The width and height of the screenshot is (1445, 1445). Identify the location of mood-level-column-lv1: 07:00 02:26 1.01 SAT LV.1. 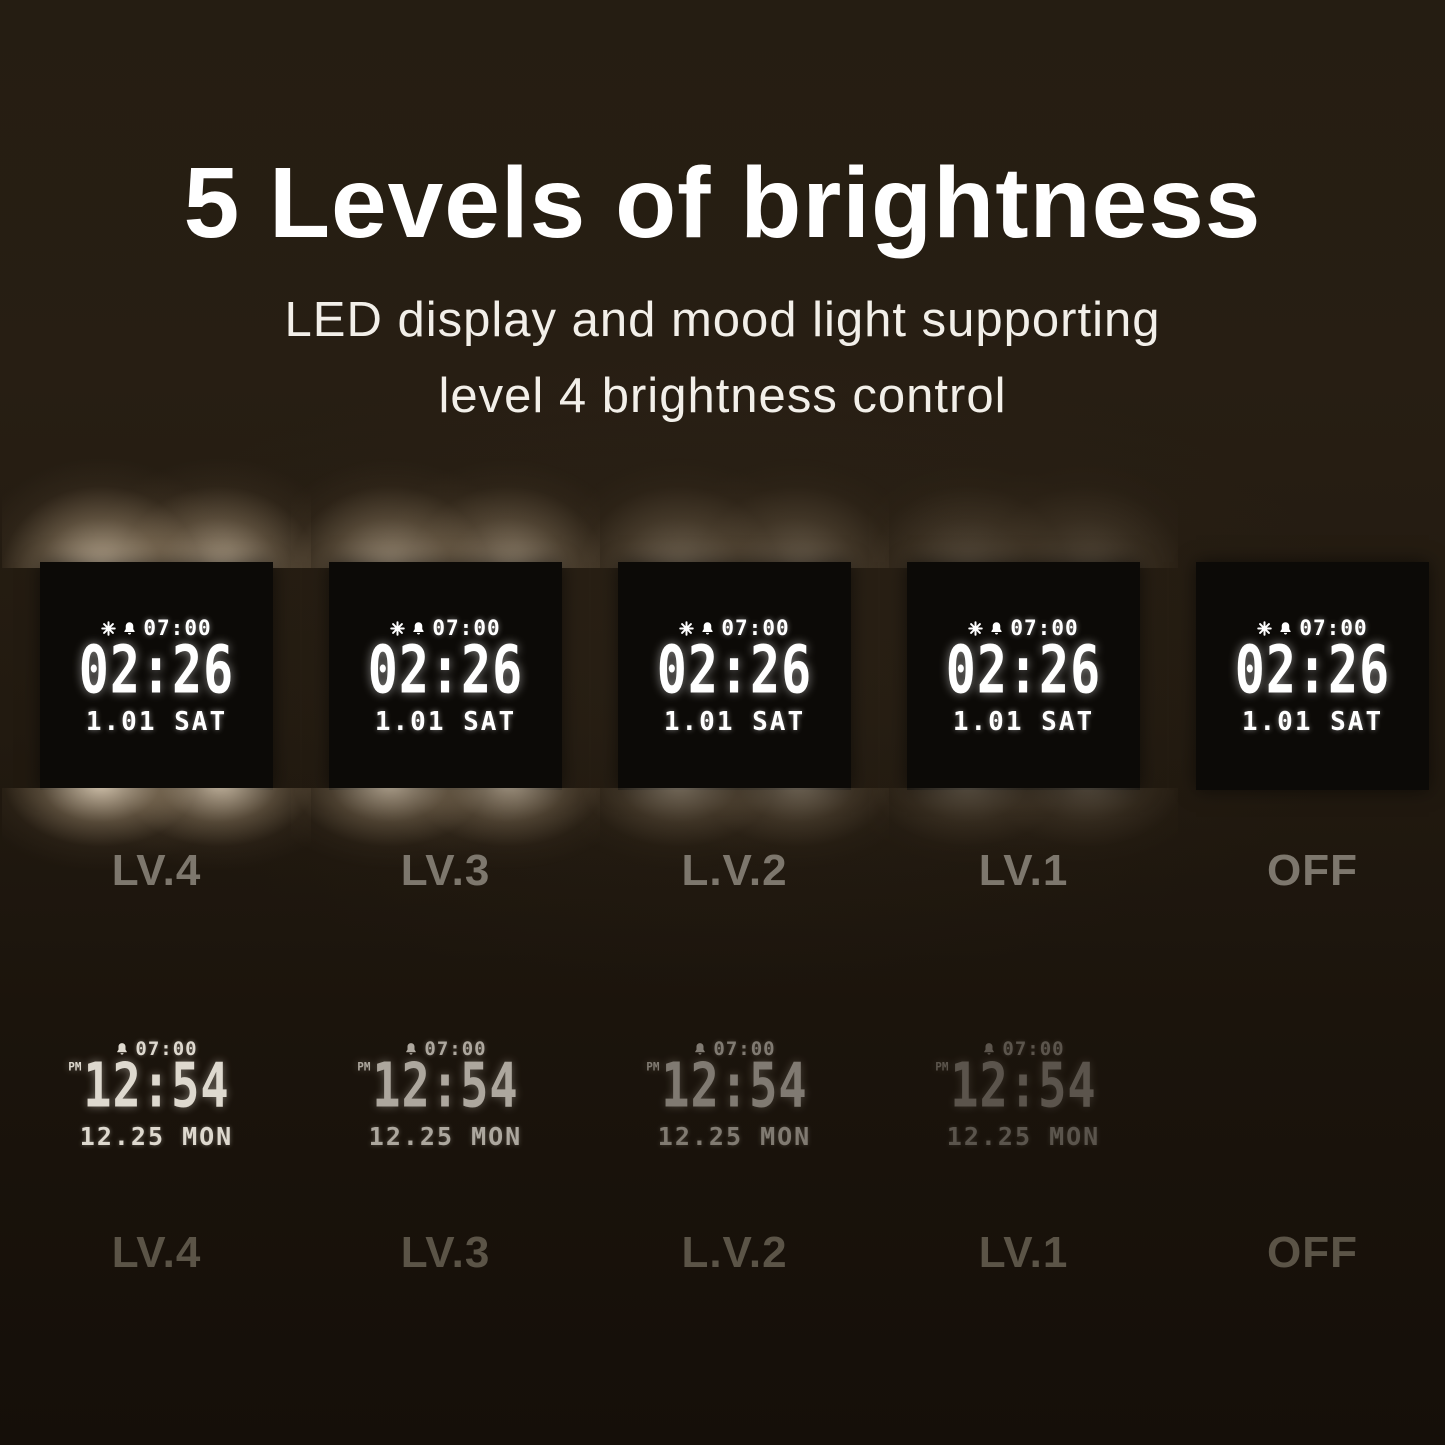
(1023, 663).